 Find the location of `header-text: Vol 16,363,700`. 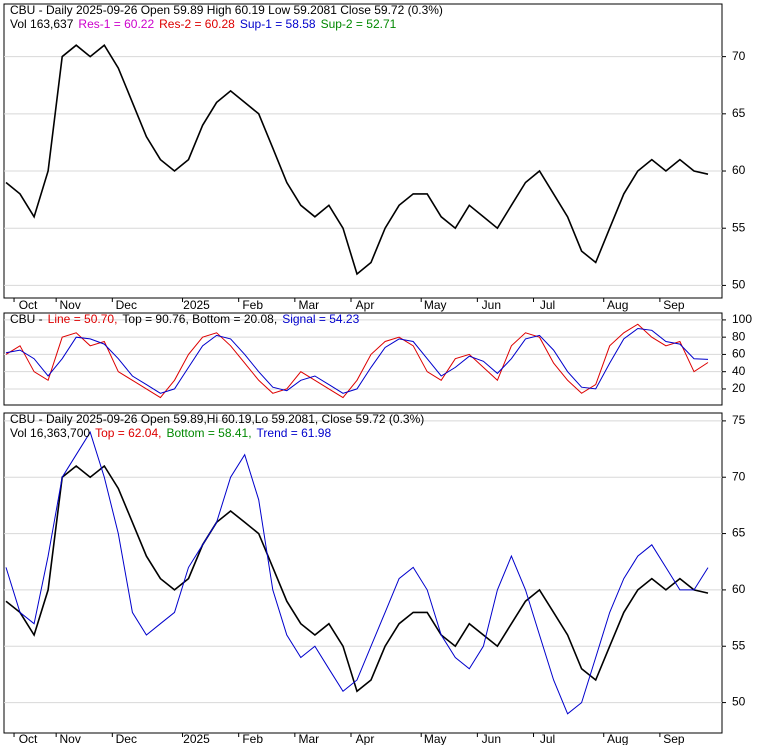

header-text: Vol 16,363,700 is located at coordinates (50, 433).